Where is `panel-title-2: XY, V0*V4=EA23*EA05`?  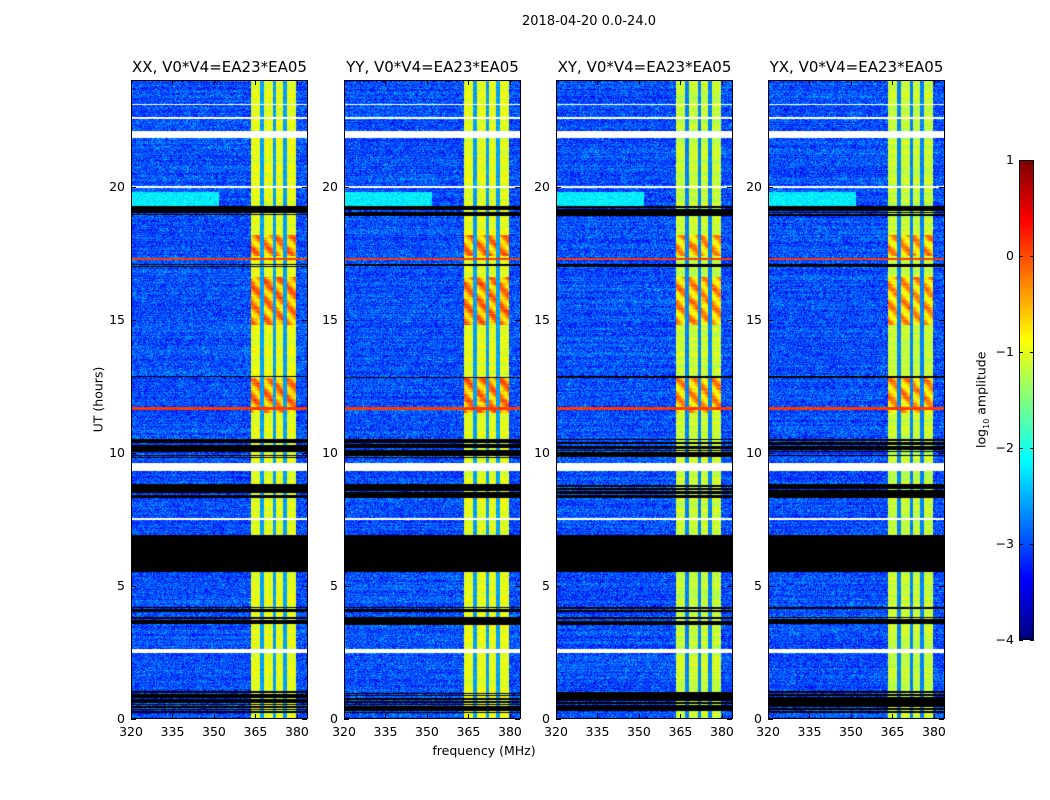 panel-title-2: XY, V0*V4=EA23*EA05 is located at coordinates (644, 67).